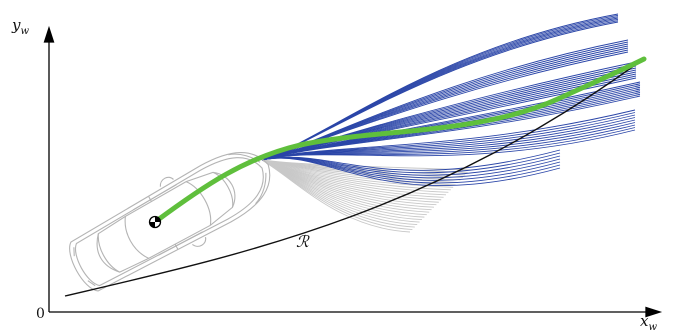  What do you see at coordinates (155, 222) in the screenshot?
I see `center-of-gravity-marker-icon` at bounding box center [155, 222].